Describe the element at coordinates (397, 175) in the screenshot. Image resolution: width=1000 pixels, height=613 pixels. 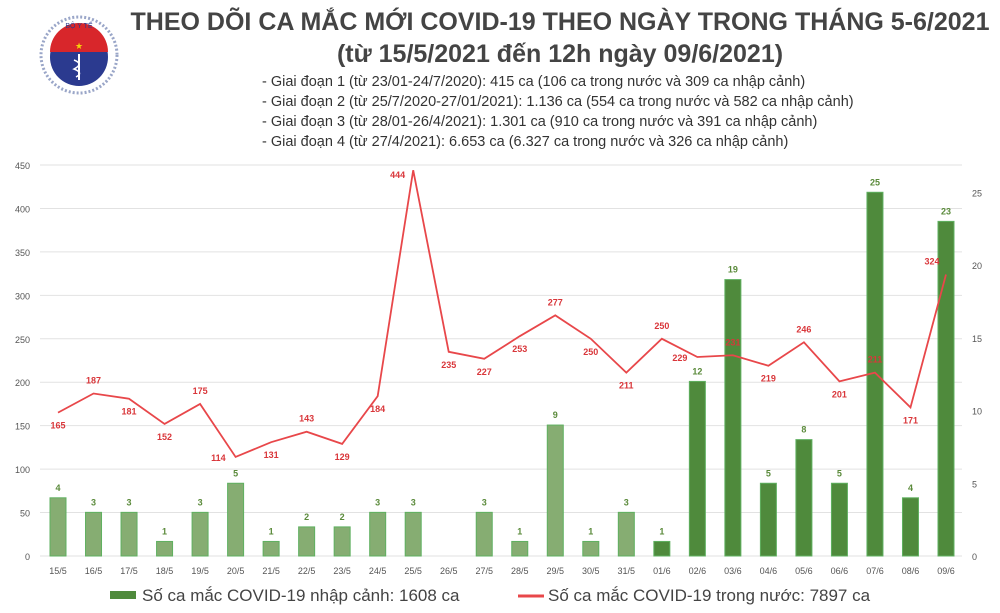
I see `line-data-label: 444` at that location.